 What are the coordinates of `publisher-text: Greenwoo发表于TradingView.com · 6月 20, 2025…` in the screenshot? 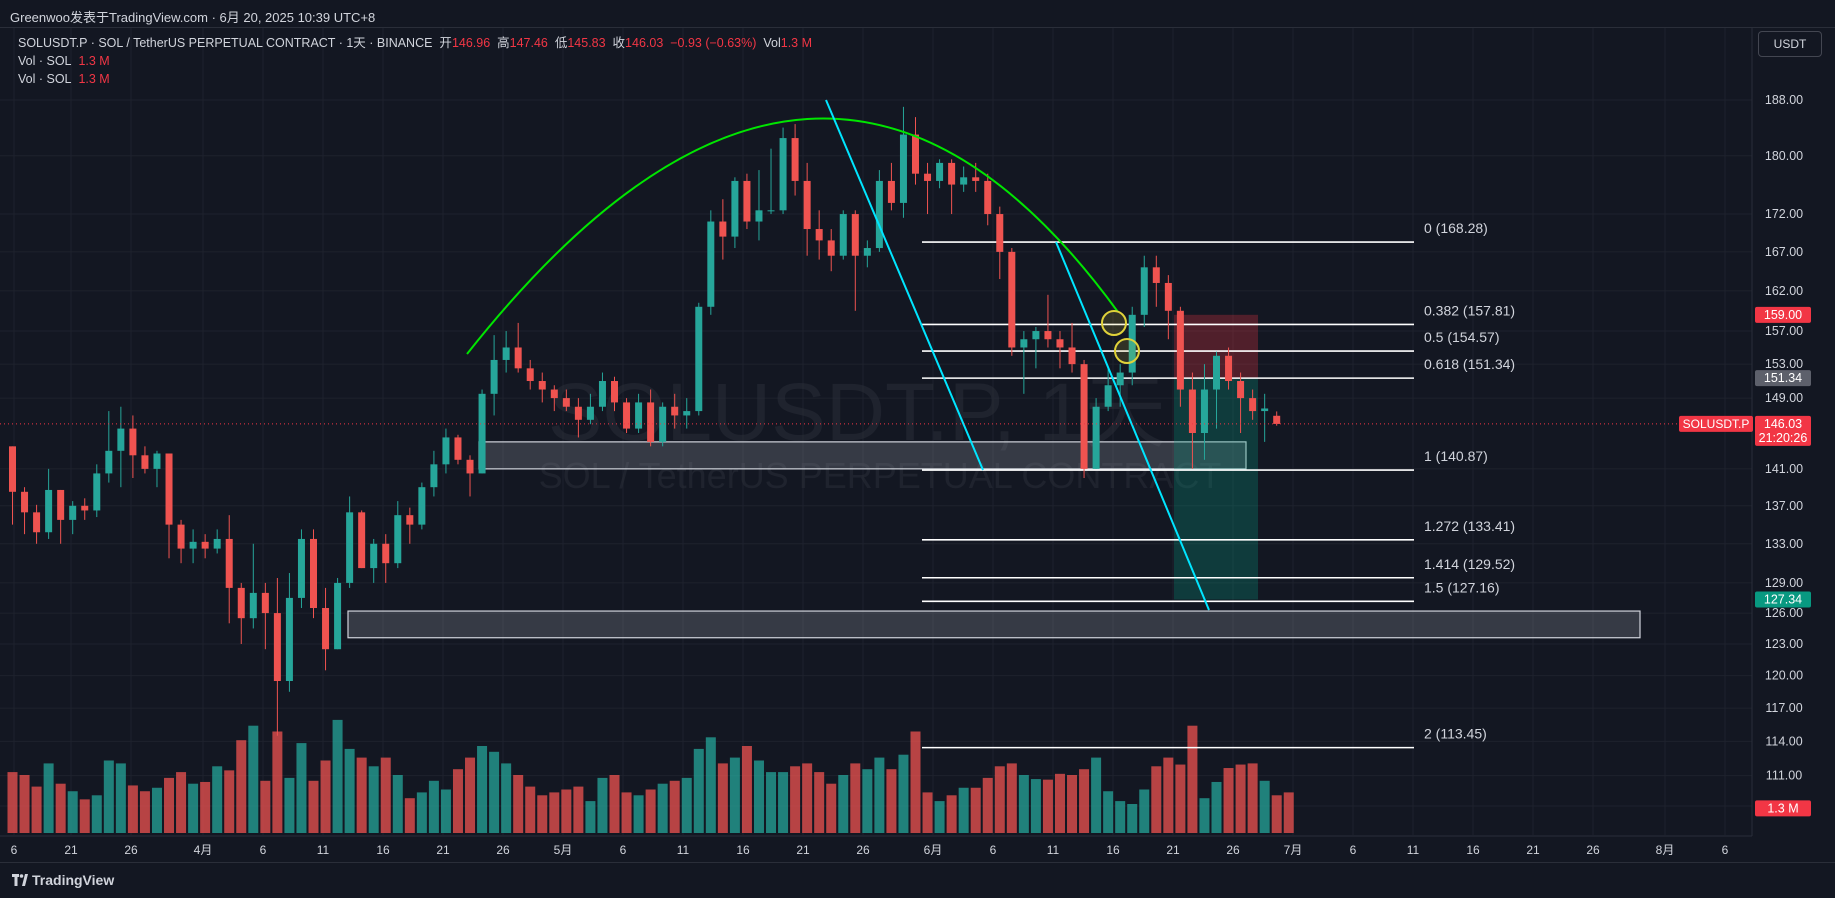 It's located at (193, 17).